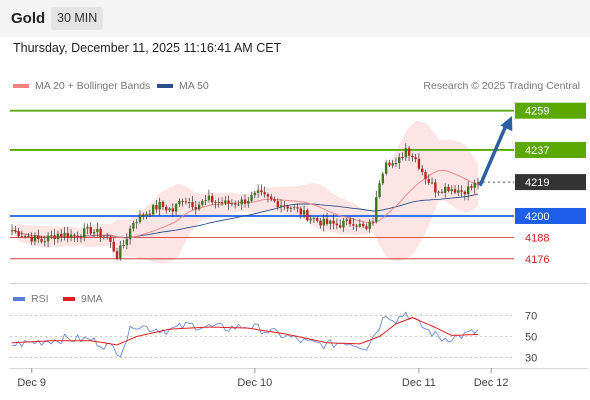  What do you see at coordinates (493, 154) in the screenshot?
I see `forecast-arrow` at bounding box center [493, 154].